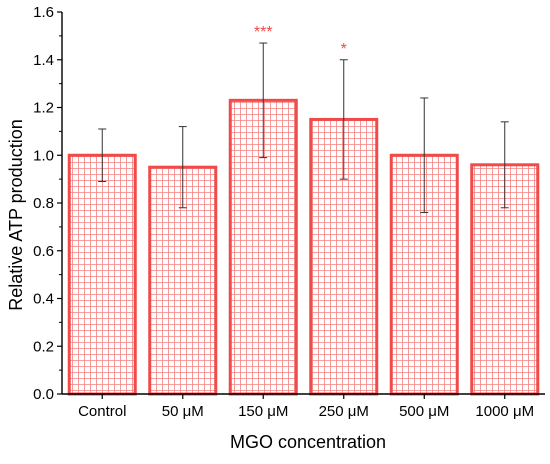 This screenshot has height=464, width=550. What do you see at coordinates (43, 346) in the screenshot?
I see `y-tick-label: 0.2` at bounding box center [43, 346].